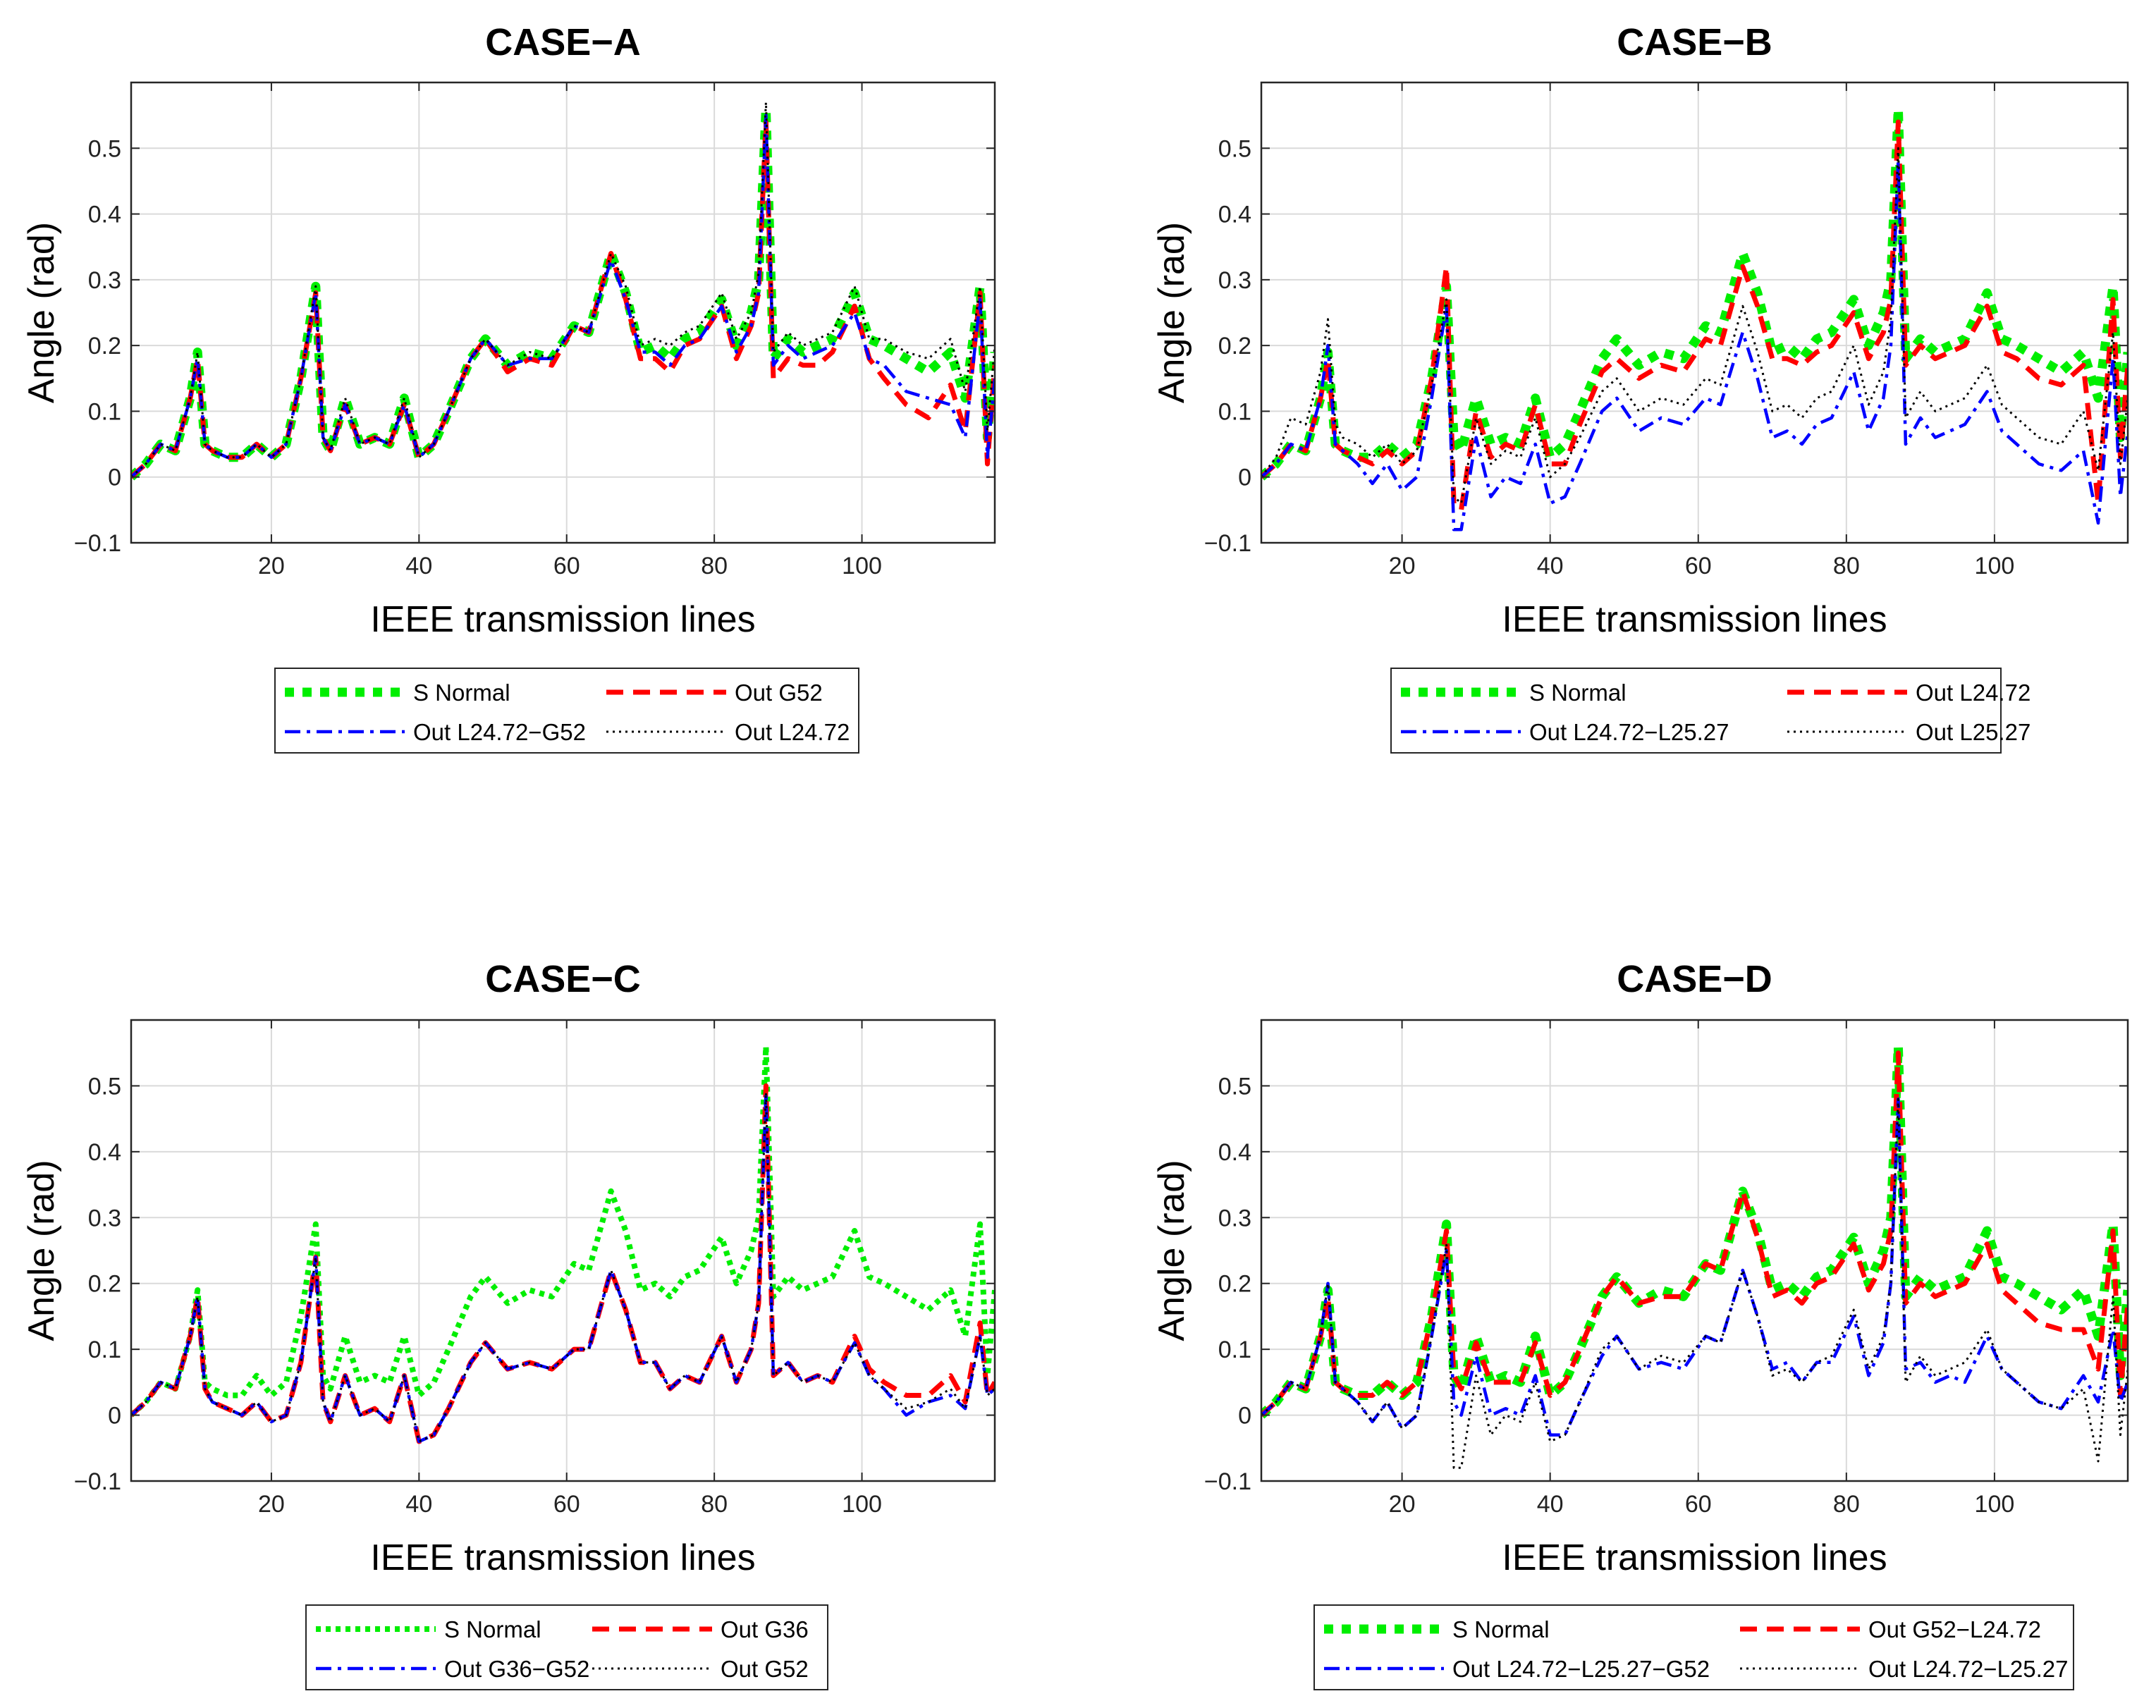 The height and width of the screenshot is (1708, 2156). Describe the element at coordinates (1973, 693) in the screenshot. I see `legend-label-2: Out L24.72` at that location.